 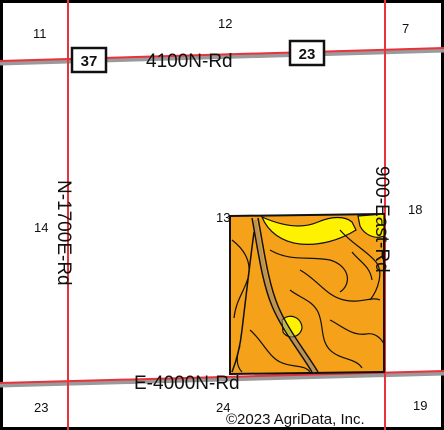 I want to click on road-label-north: 4100N-Rd, so click(x=189, y=61).